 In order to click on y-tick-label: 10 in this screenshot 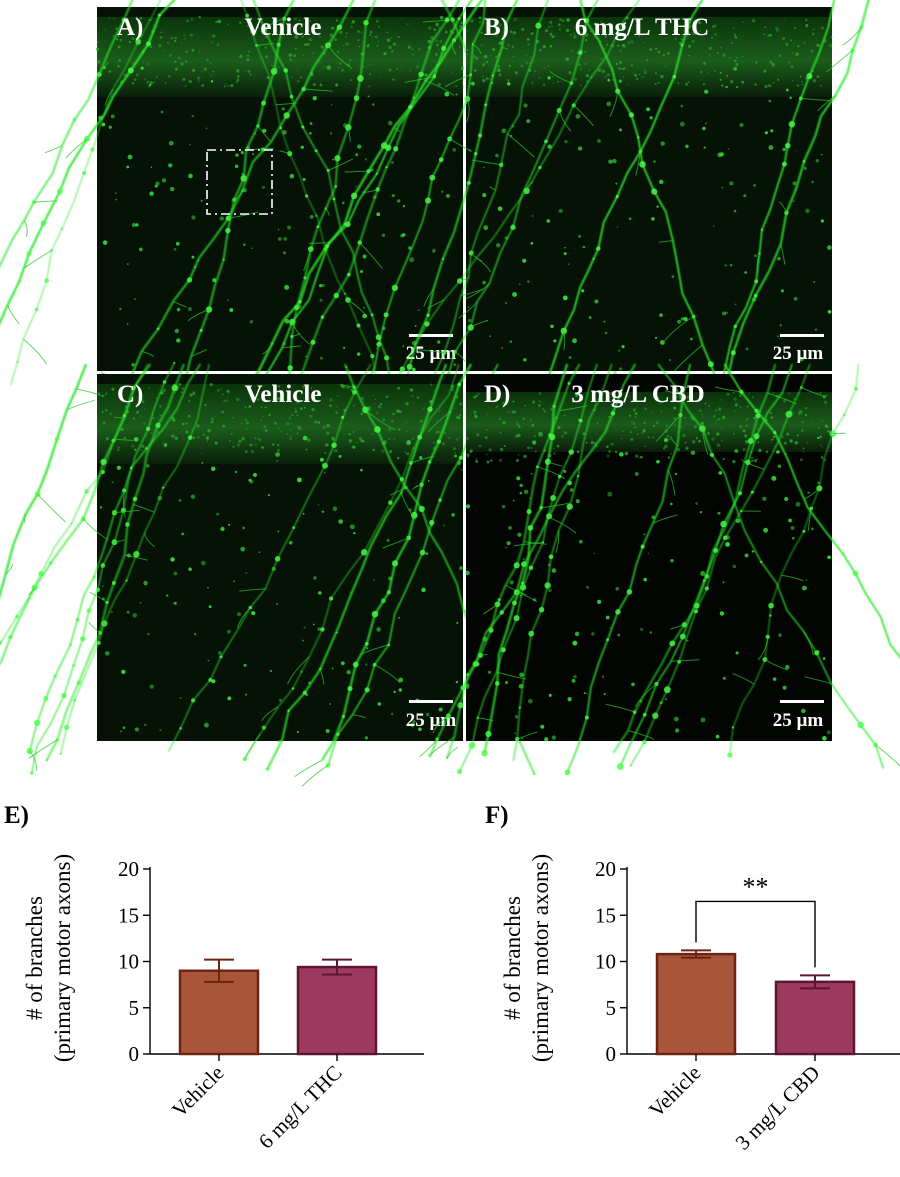, I will do `click(605, 962)`.